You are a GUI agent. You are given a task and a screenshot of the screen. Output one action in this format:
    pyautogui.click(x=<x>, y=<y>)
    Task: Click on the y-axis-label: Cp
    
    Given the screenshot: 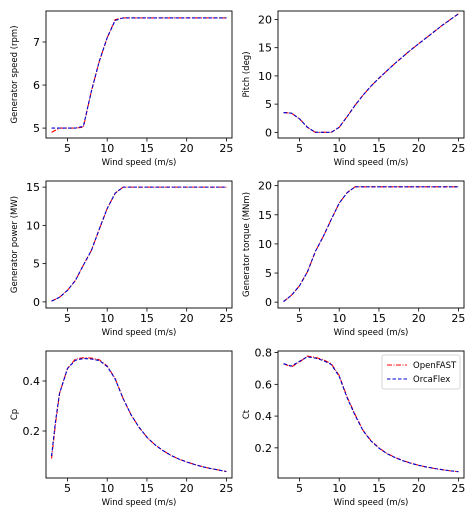 What is the action you would take?
    pyautogui.click(x=15, y=414)
    